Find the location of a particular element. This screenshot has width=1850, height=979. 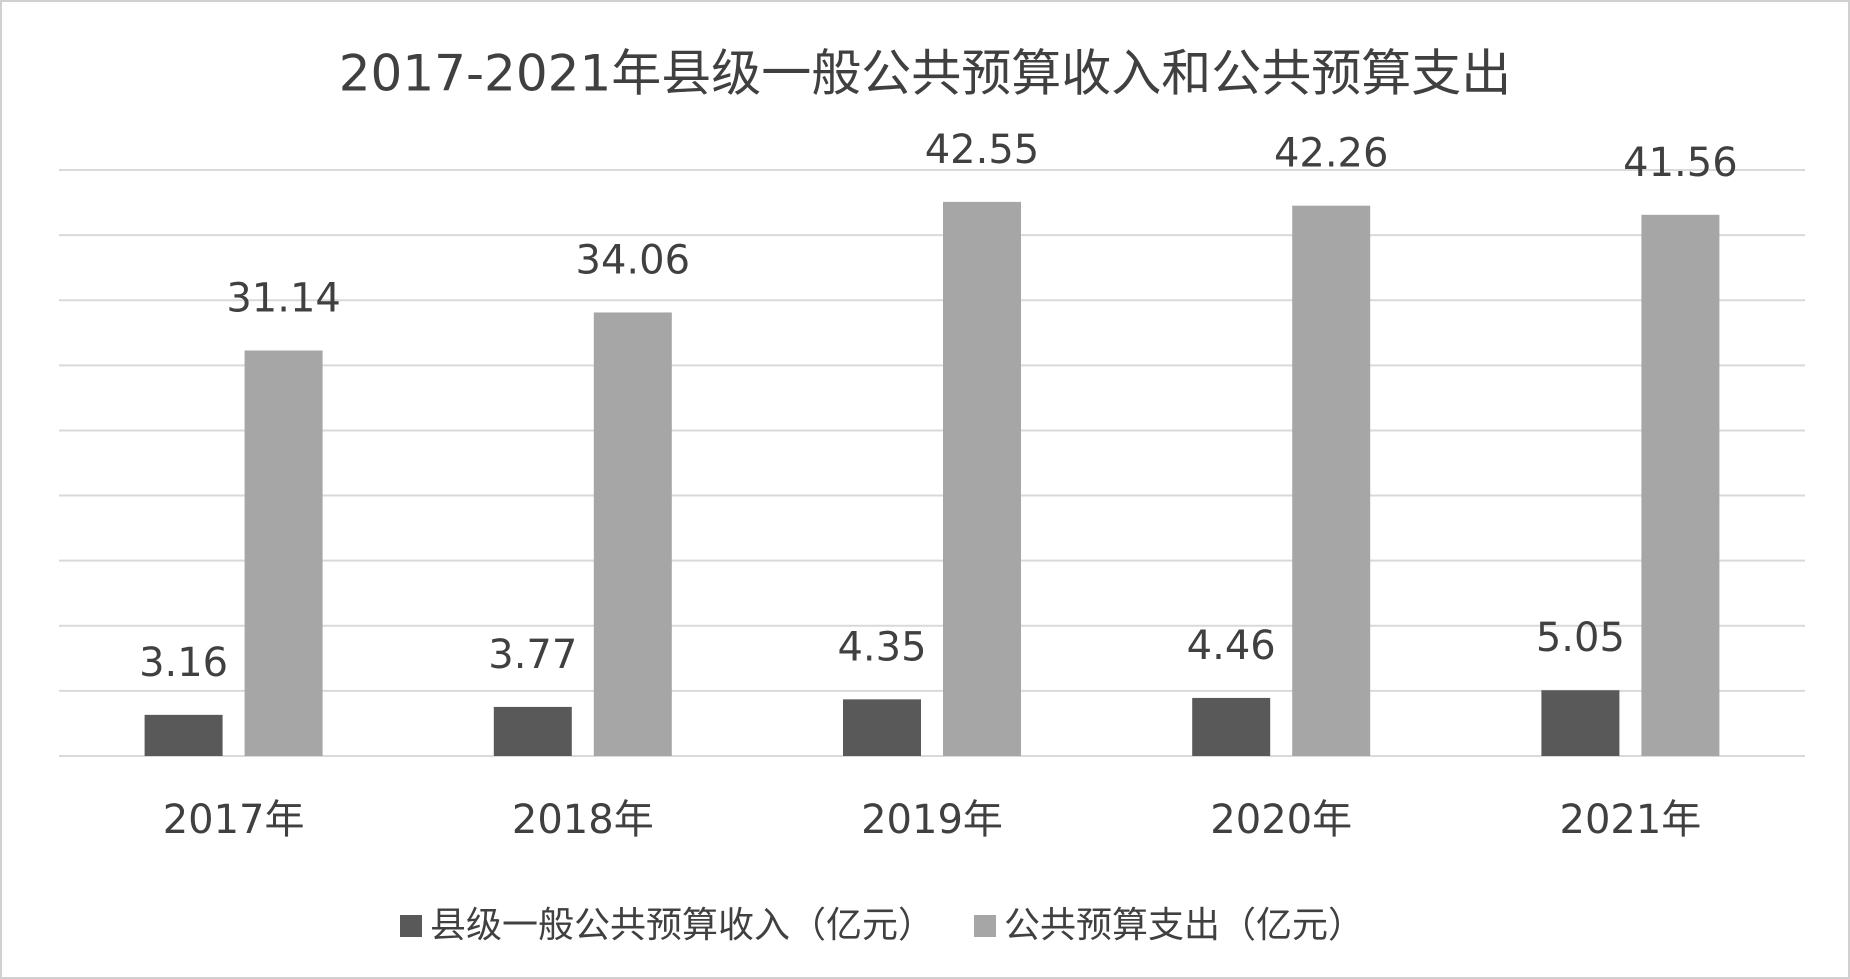

x-tick-label: 2019年 is located at coordinates (932, 820).